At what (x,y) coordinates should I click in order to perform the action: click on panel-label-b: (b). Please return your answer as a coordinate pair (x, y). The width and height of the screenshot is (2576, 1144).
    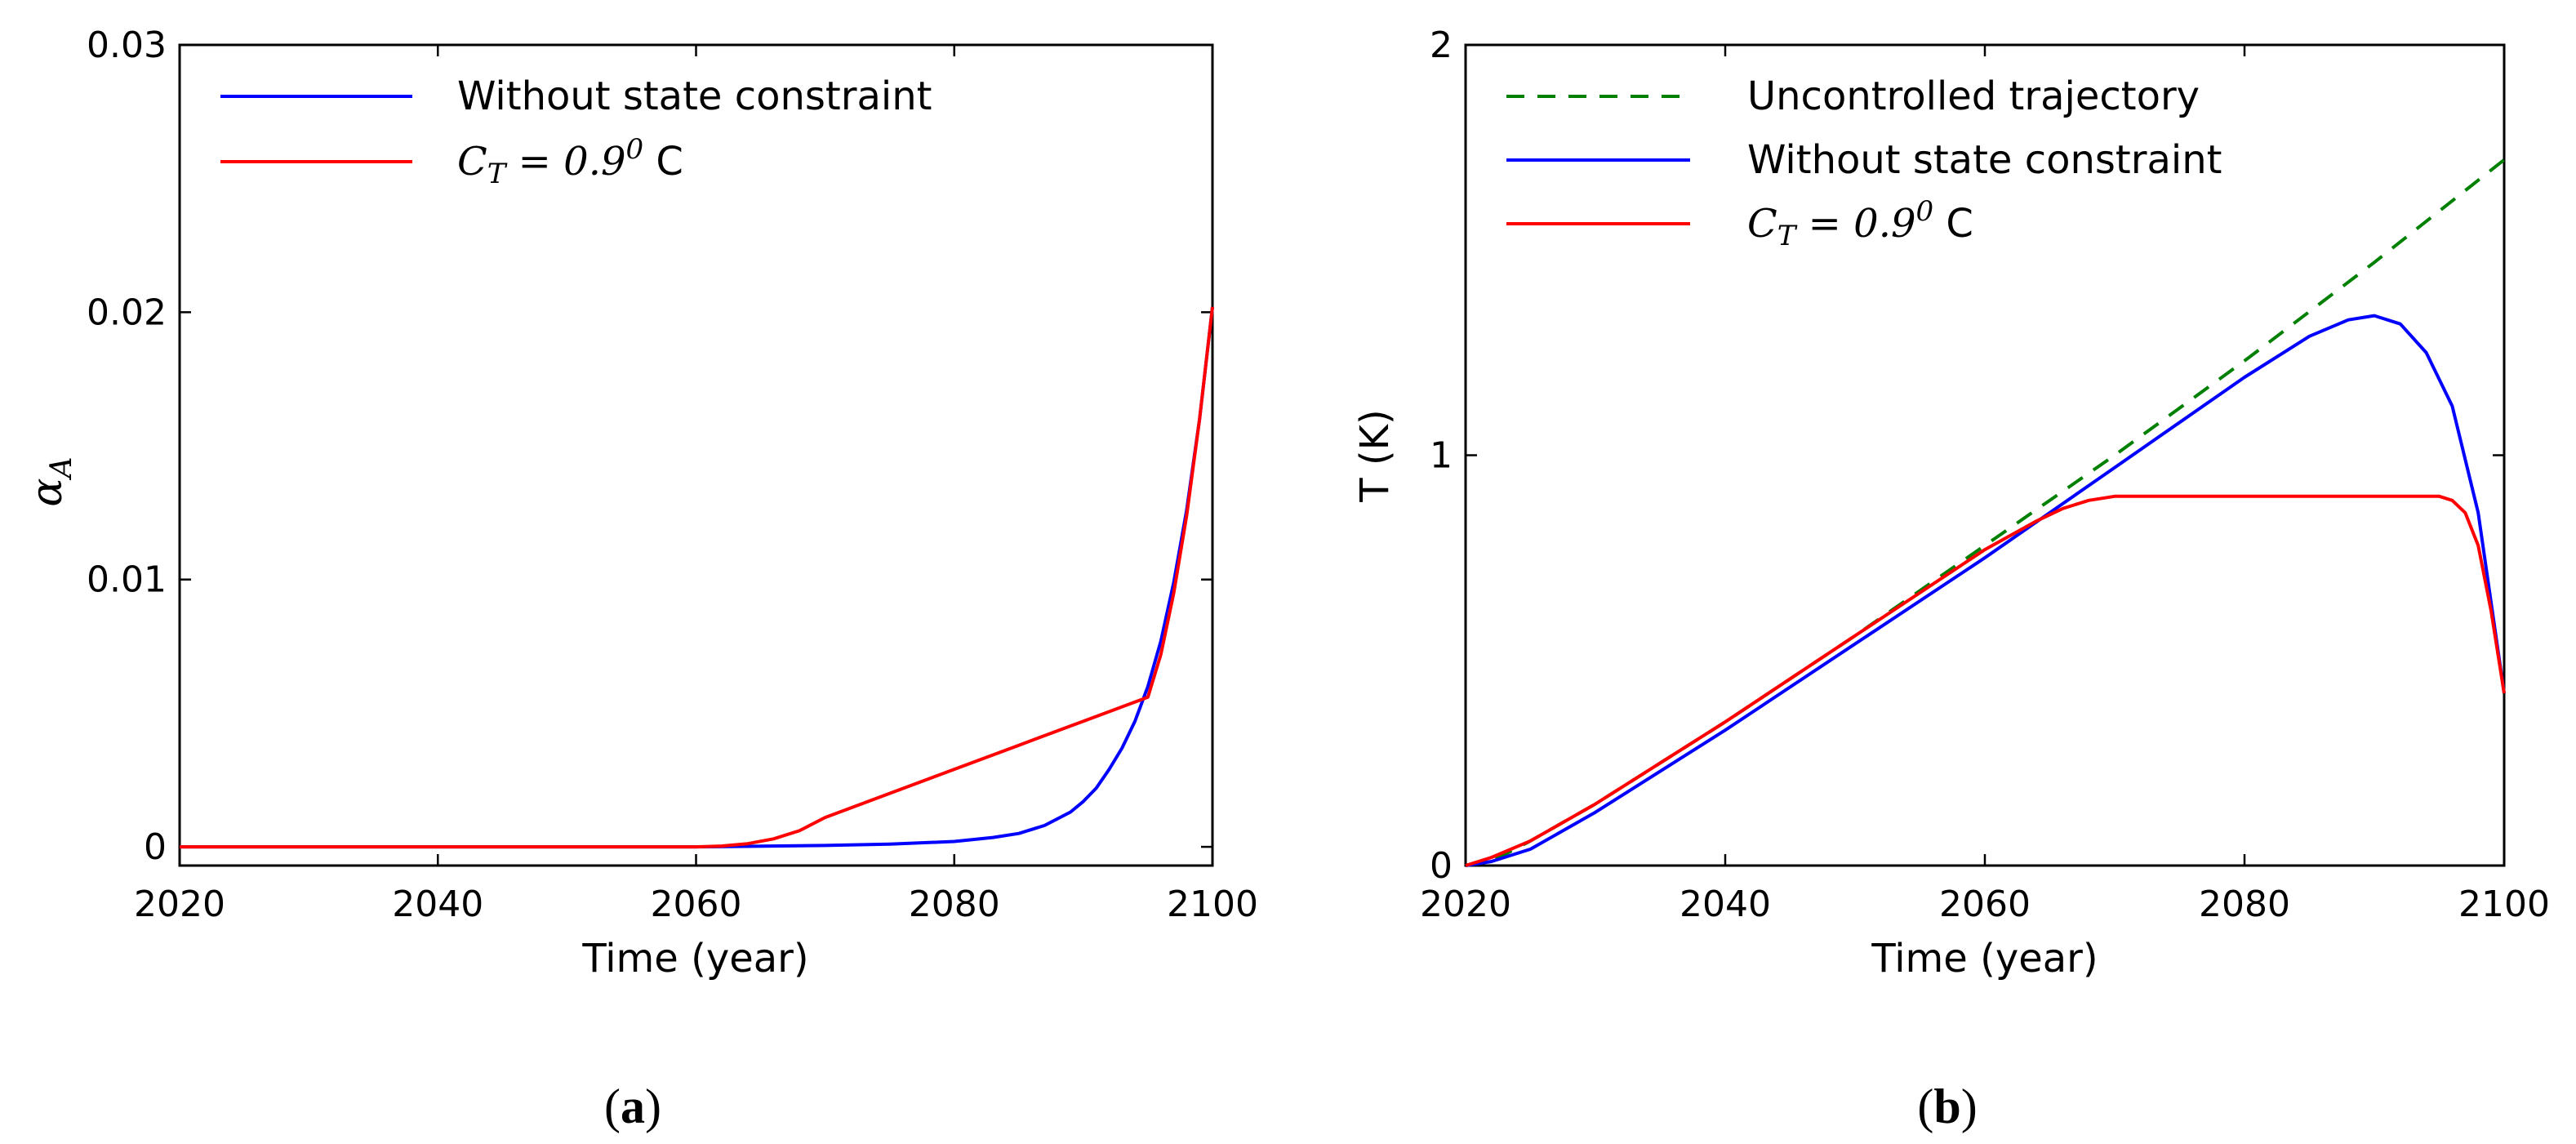
    Looking at the image, I should click on (1947, 1106).